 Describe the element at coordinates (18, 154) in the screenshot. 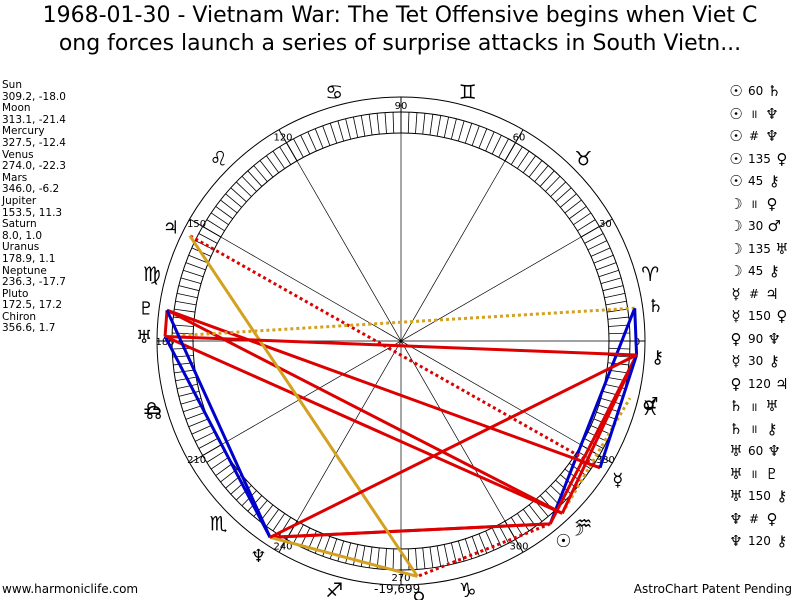

I see `position-name: Venus` at that location.